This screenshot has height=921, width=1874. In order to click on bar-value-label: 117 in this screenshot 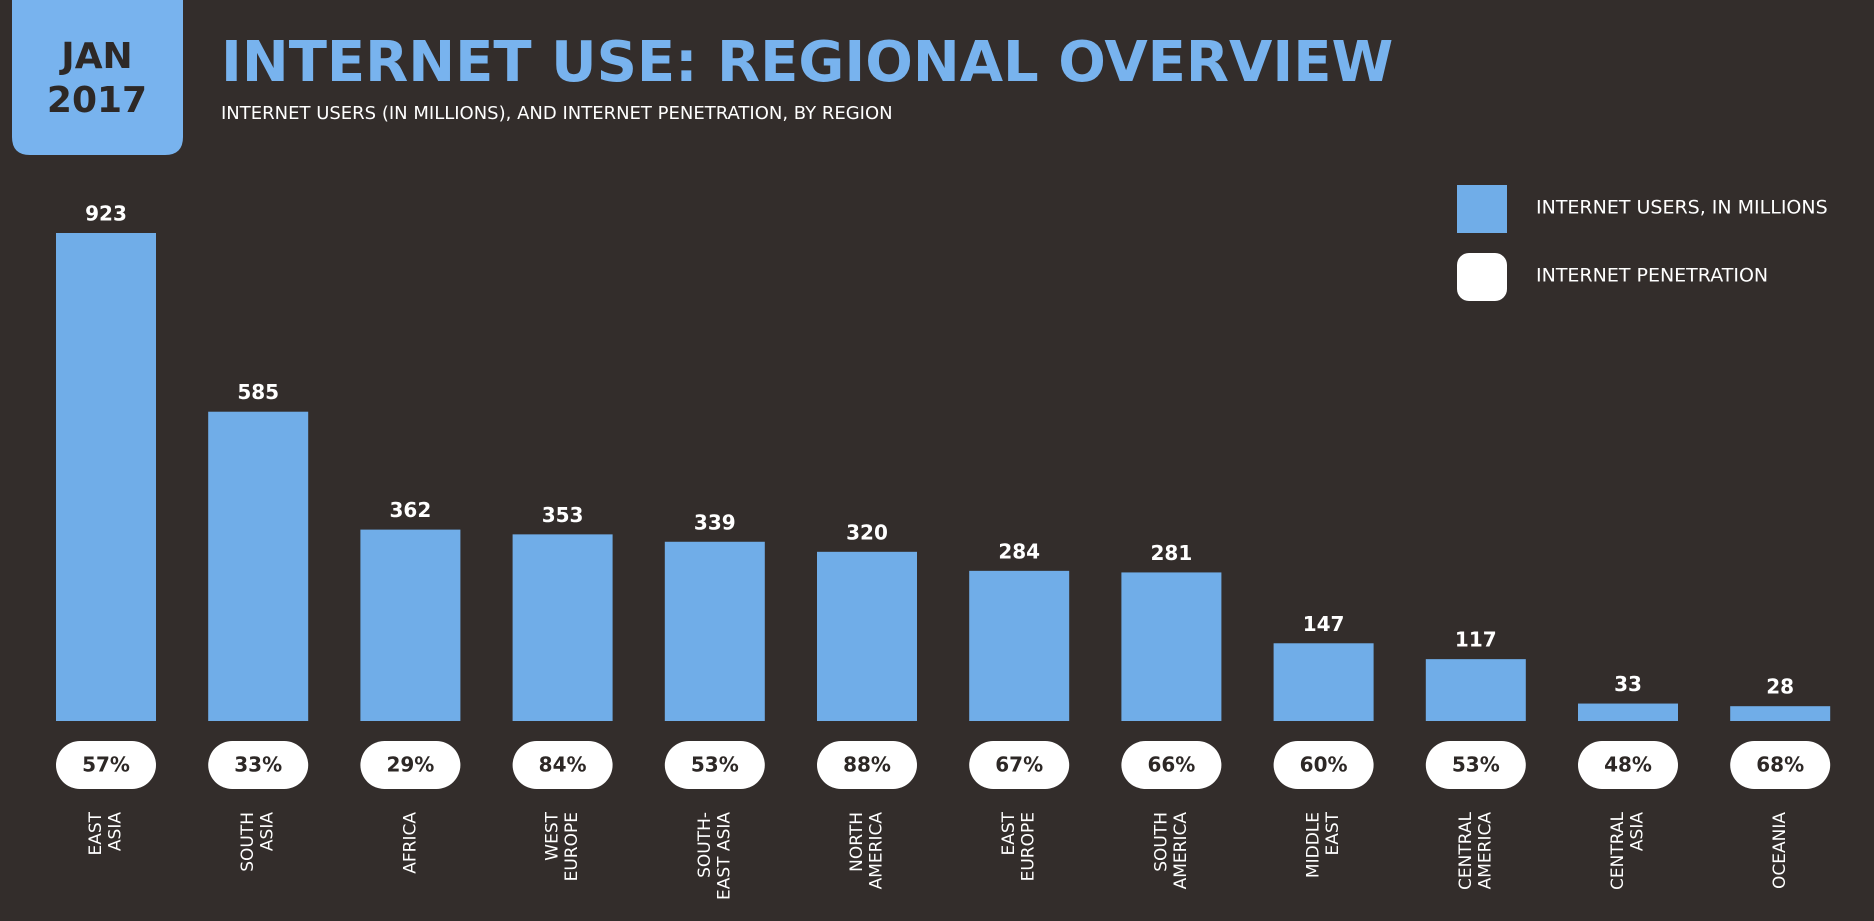, I will do `click(1476, 640)`.